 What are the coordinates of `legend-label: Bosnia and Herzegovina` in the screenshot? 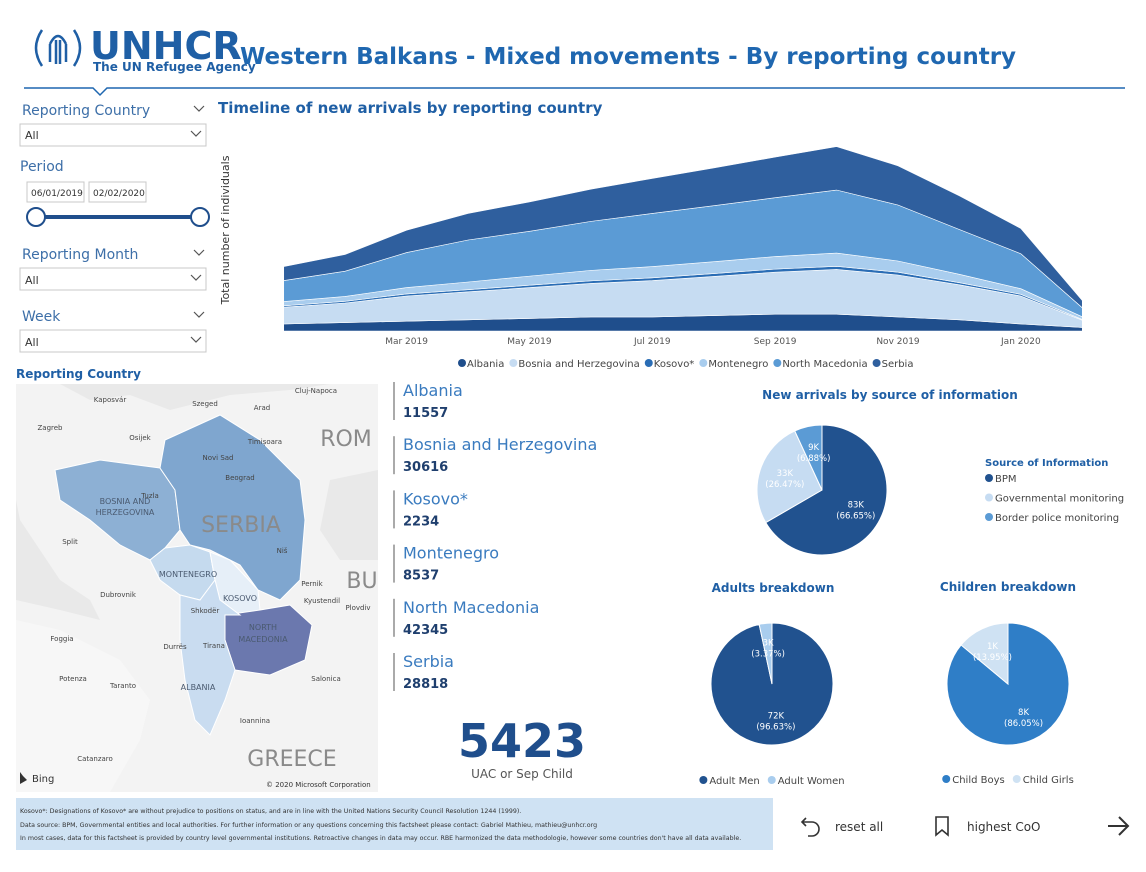 It's located at (578, 364).